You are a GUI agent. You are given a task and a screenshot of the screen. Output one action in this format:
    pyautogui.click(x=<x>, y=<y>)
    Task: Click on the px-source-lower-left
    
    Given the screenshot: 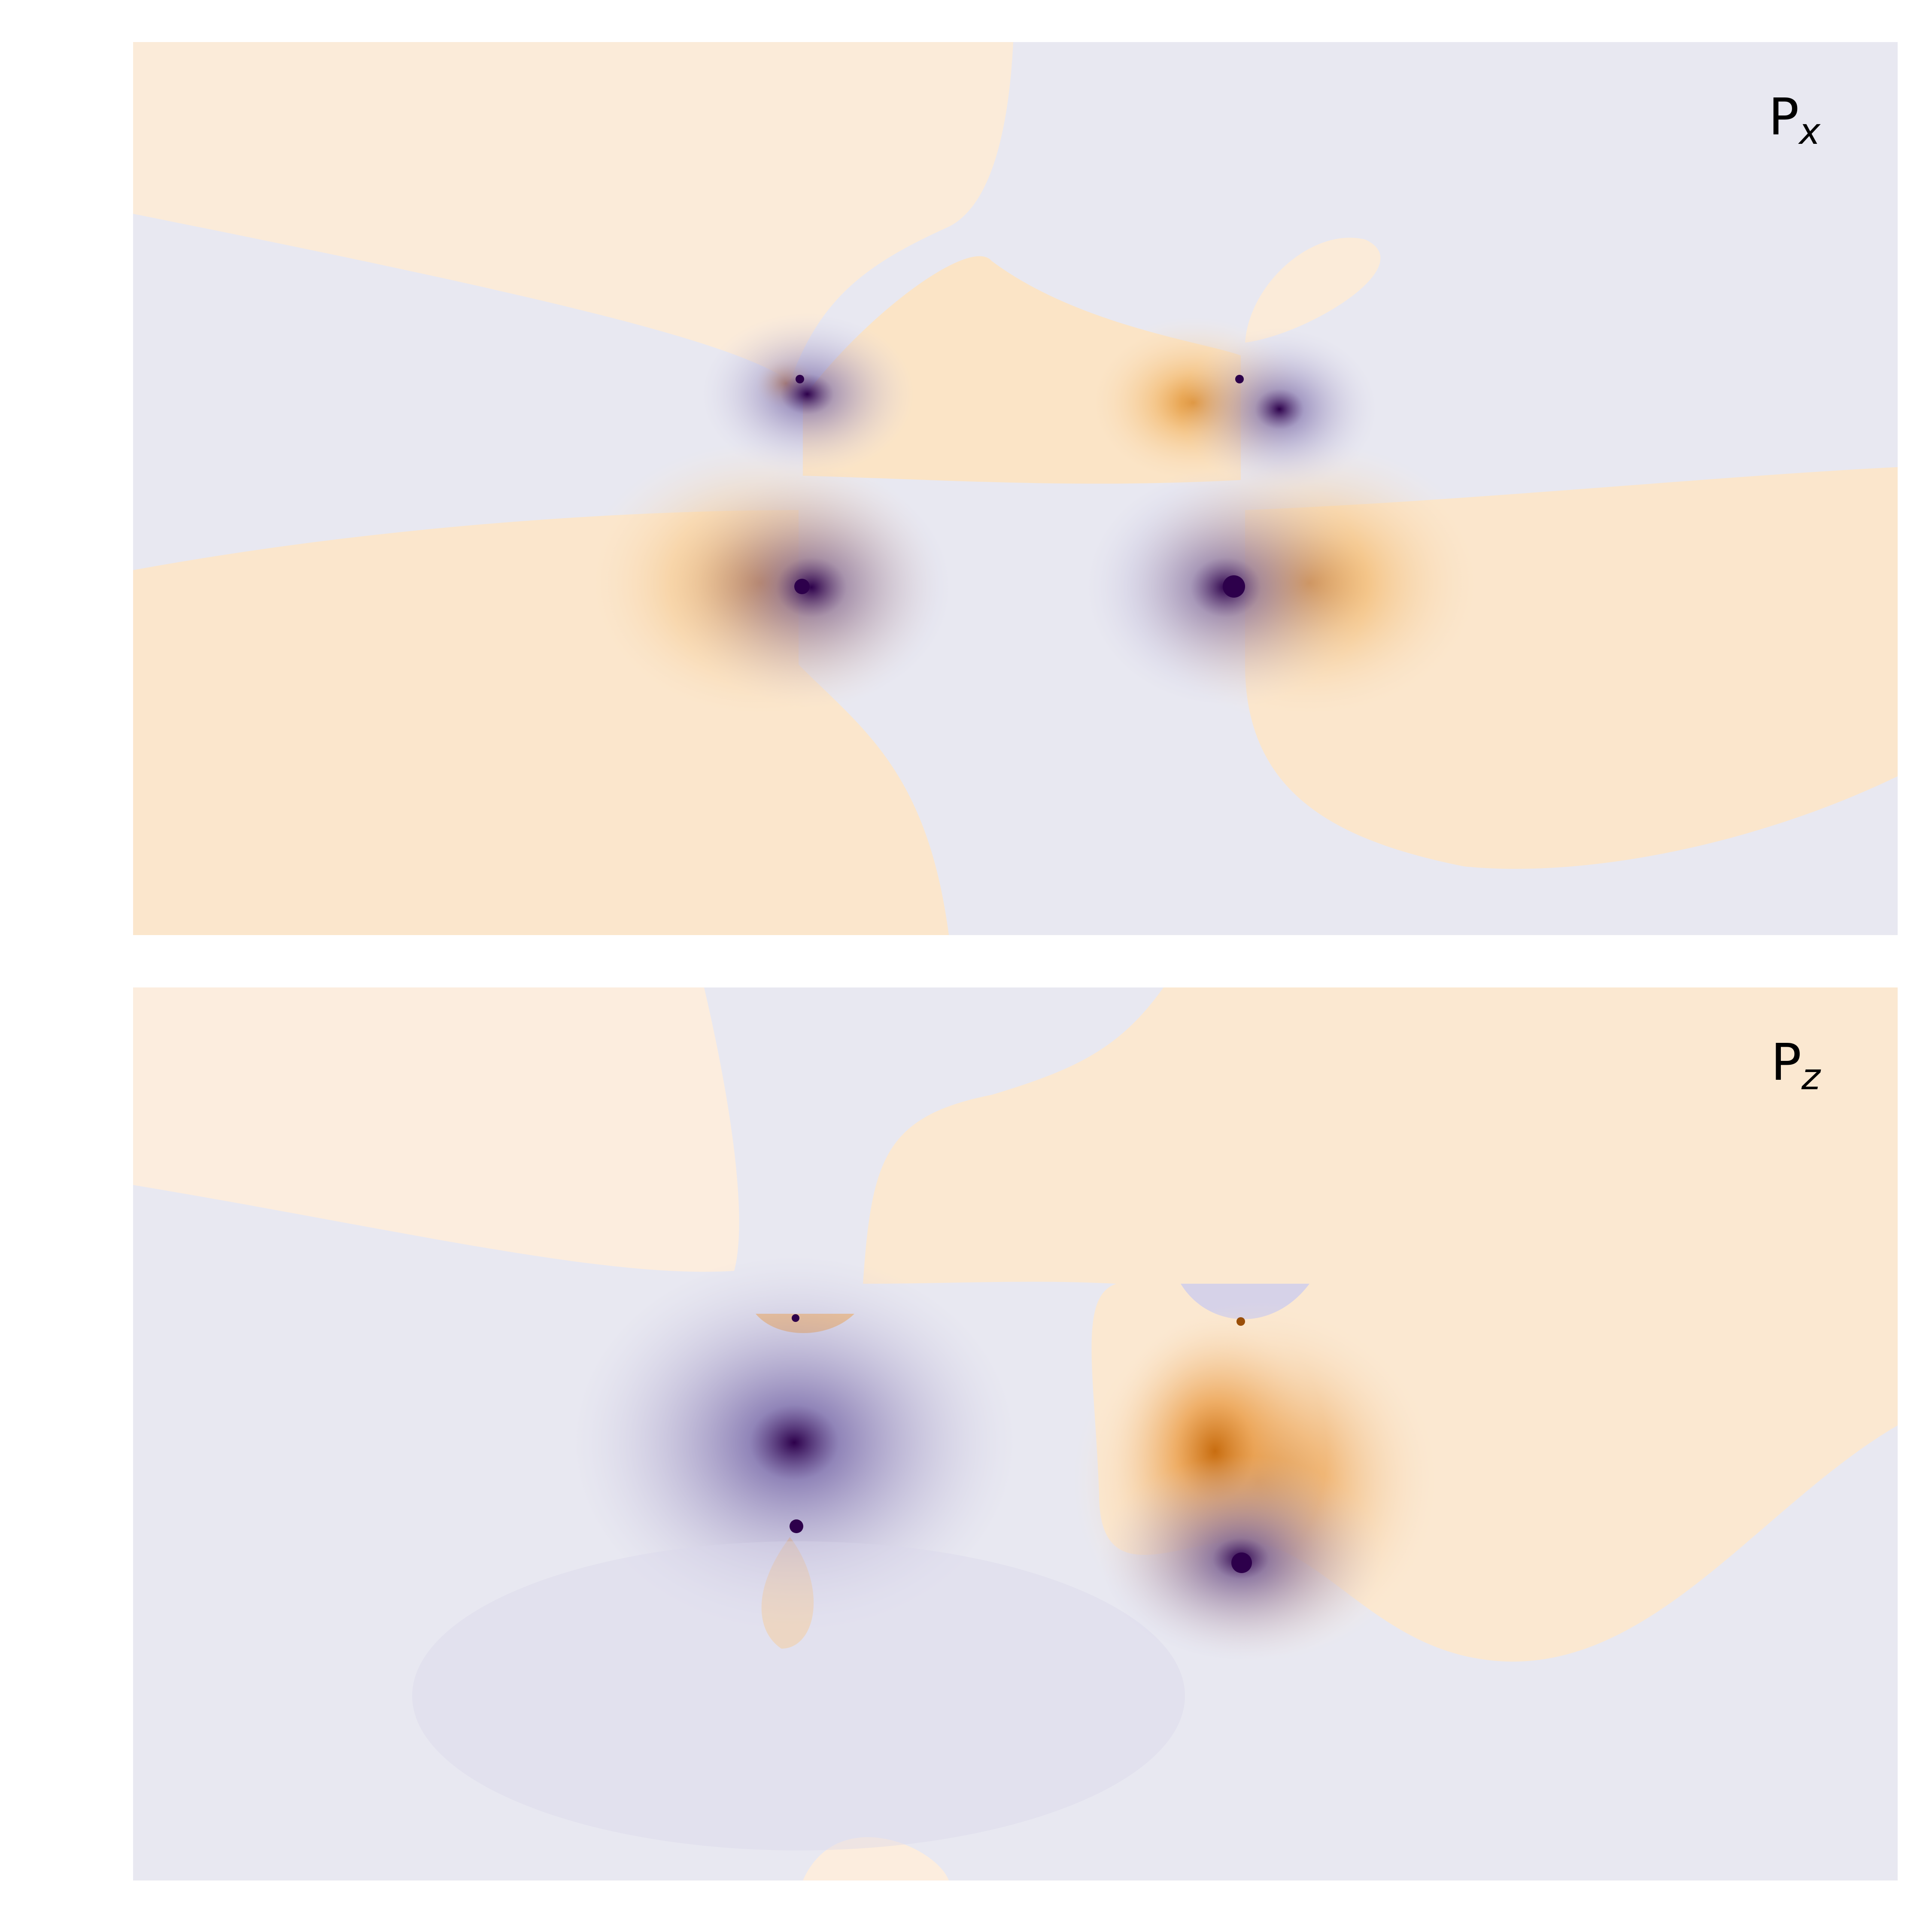 What is the action you would take?
    pyautogui.click(x=802, y=587)
    